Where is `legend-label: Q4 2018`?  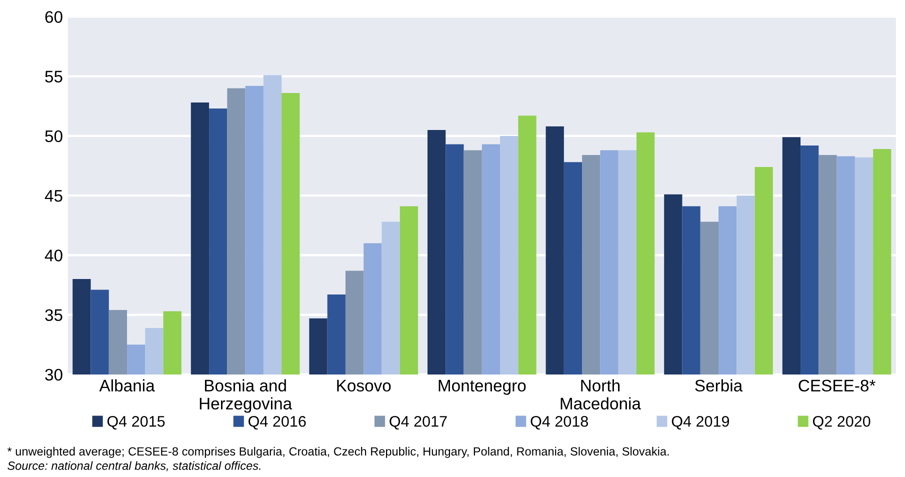 legend-label: Q4 2018 is located at coordinates (559, 423).